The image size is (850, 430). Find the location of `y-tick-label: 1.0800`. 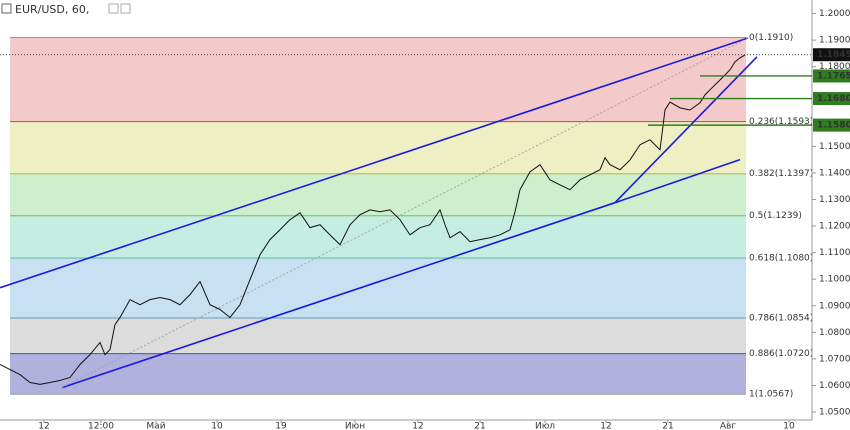

y-tick-label: 1.0800 is located at coordinates (834, 333).